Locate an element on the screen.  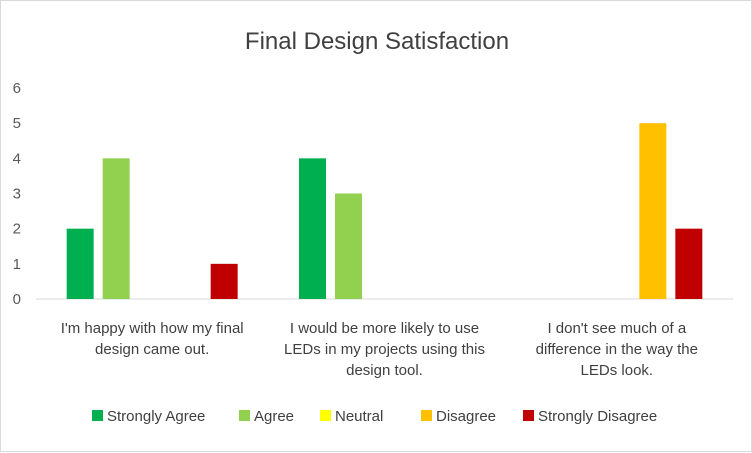
category-label: I don't see much of a is located at coordinates (616, 328).